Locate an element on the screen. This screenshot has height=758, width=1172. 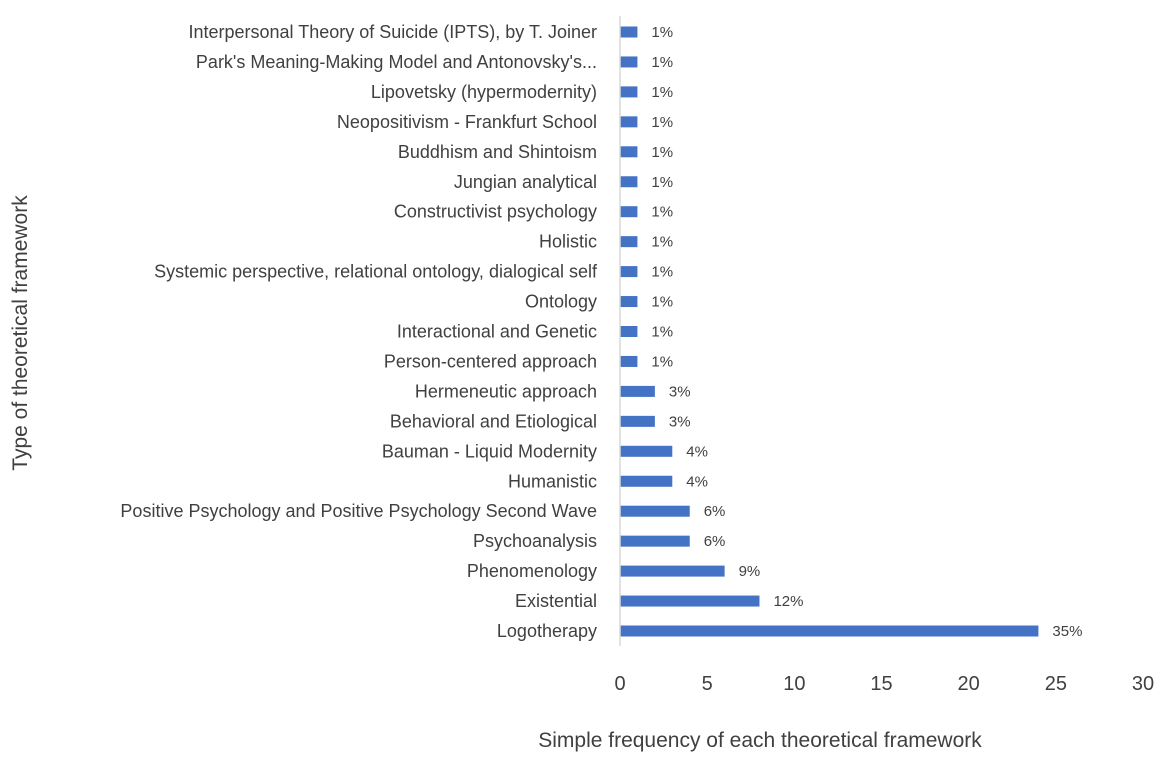
category-label: Person-centered approach is located at coordinates (490, 361).